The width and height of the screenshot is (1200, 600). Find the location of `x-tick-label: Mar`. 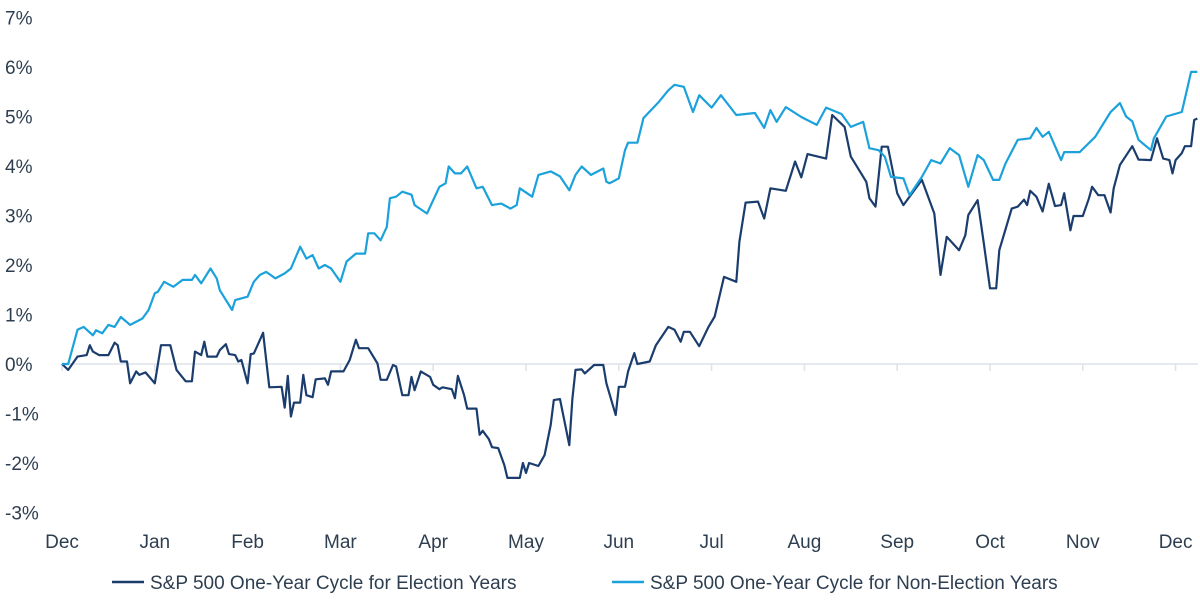

x-tick-label: Mar is located at coordinates (340, 542).